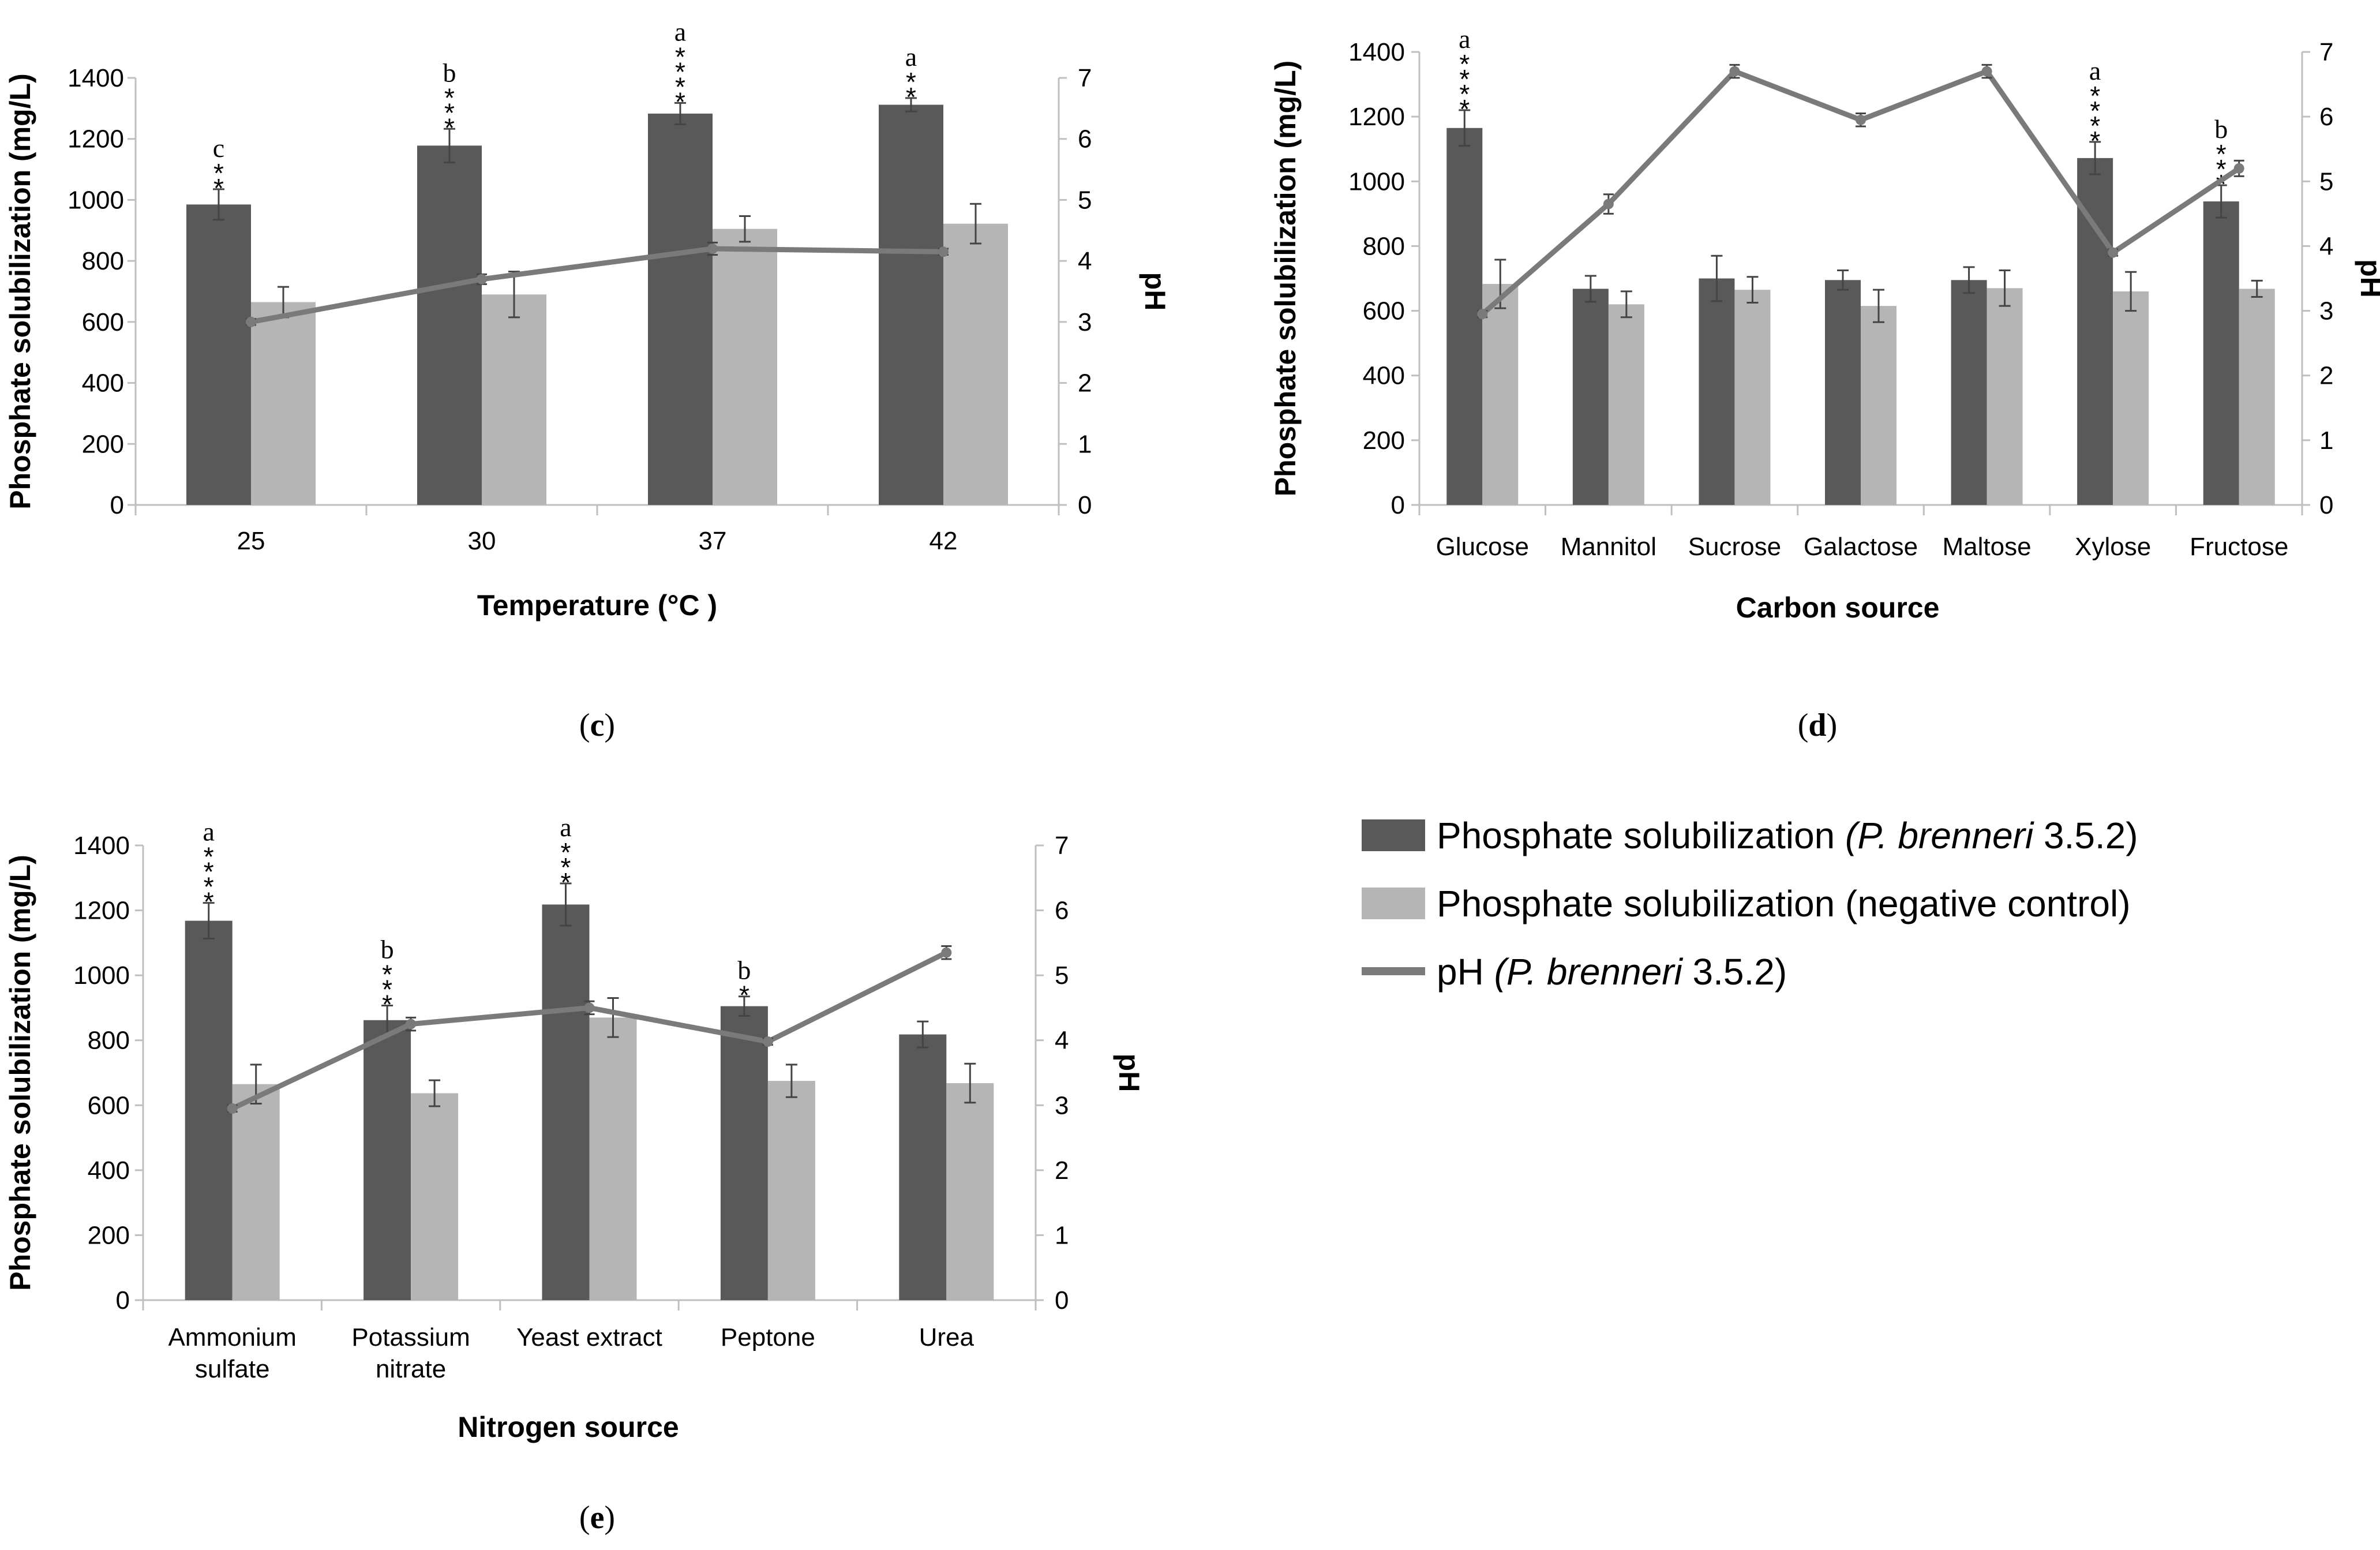  What do you see at coordinates (1861, 547) in the screenshot?
I see `x-category-label: Galactose` at bounding box center [1861, 547].